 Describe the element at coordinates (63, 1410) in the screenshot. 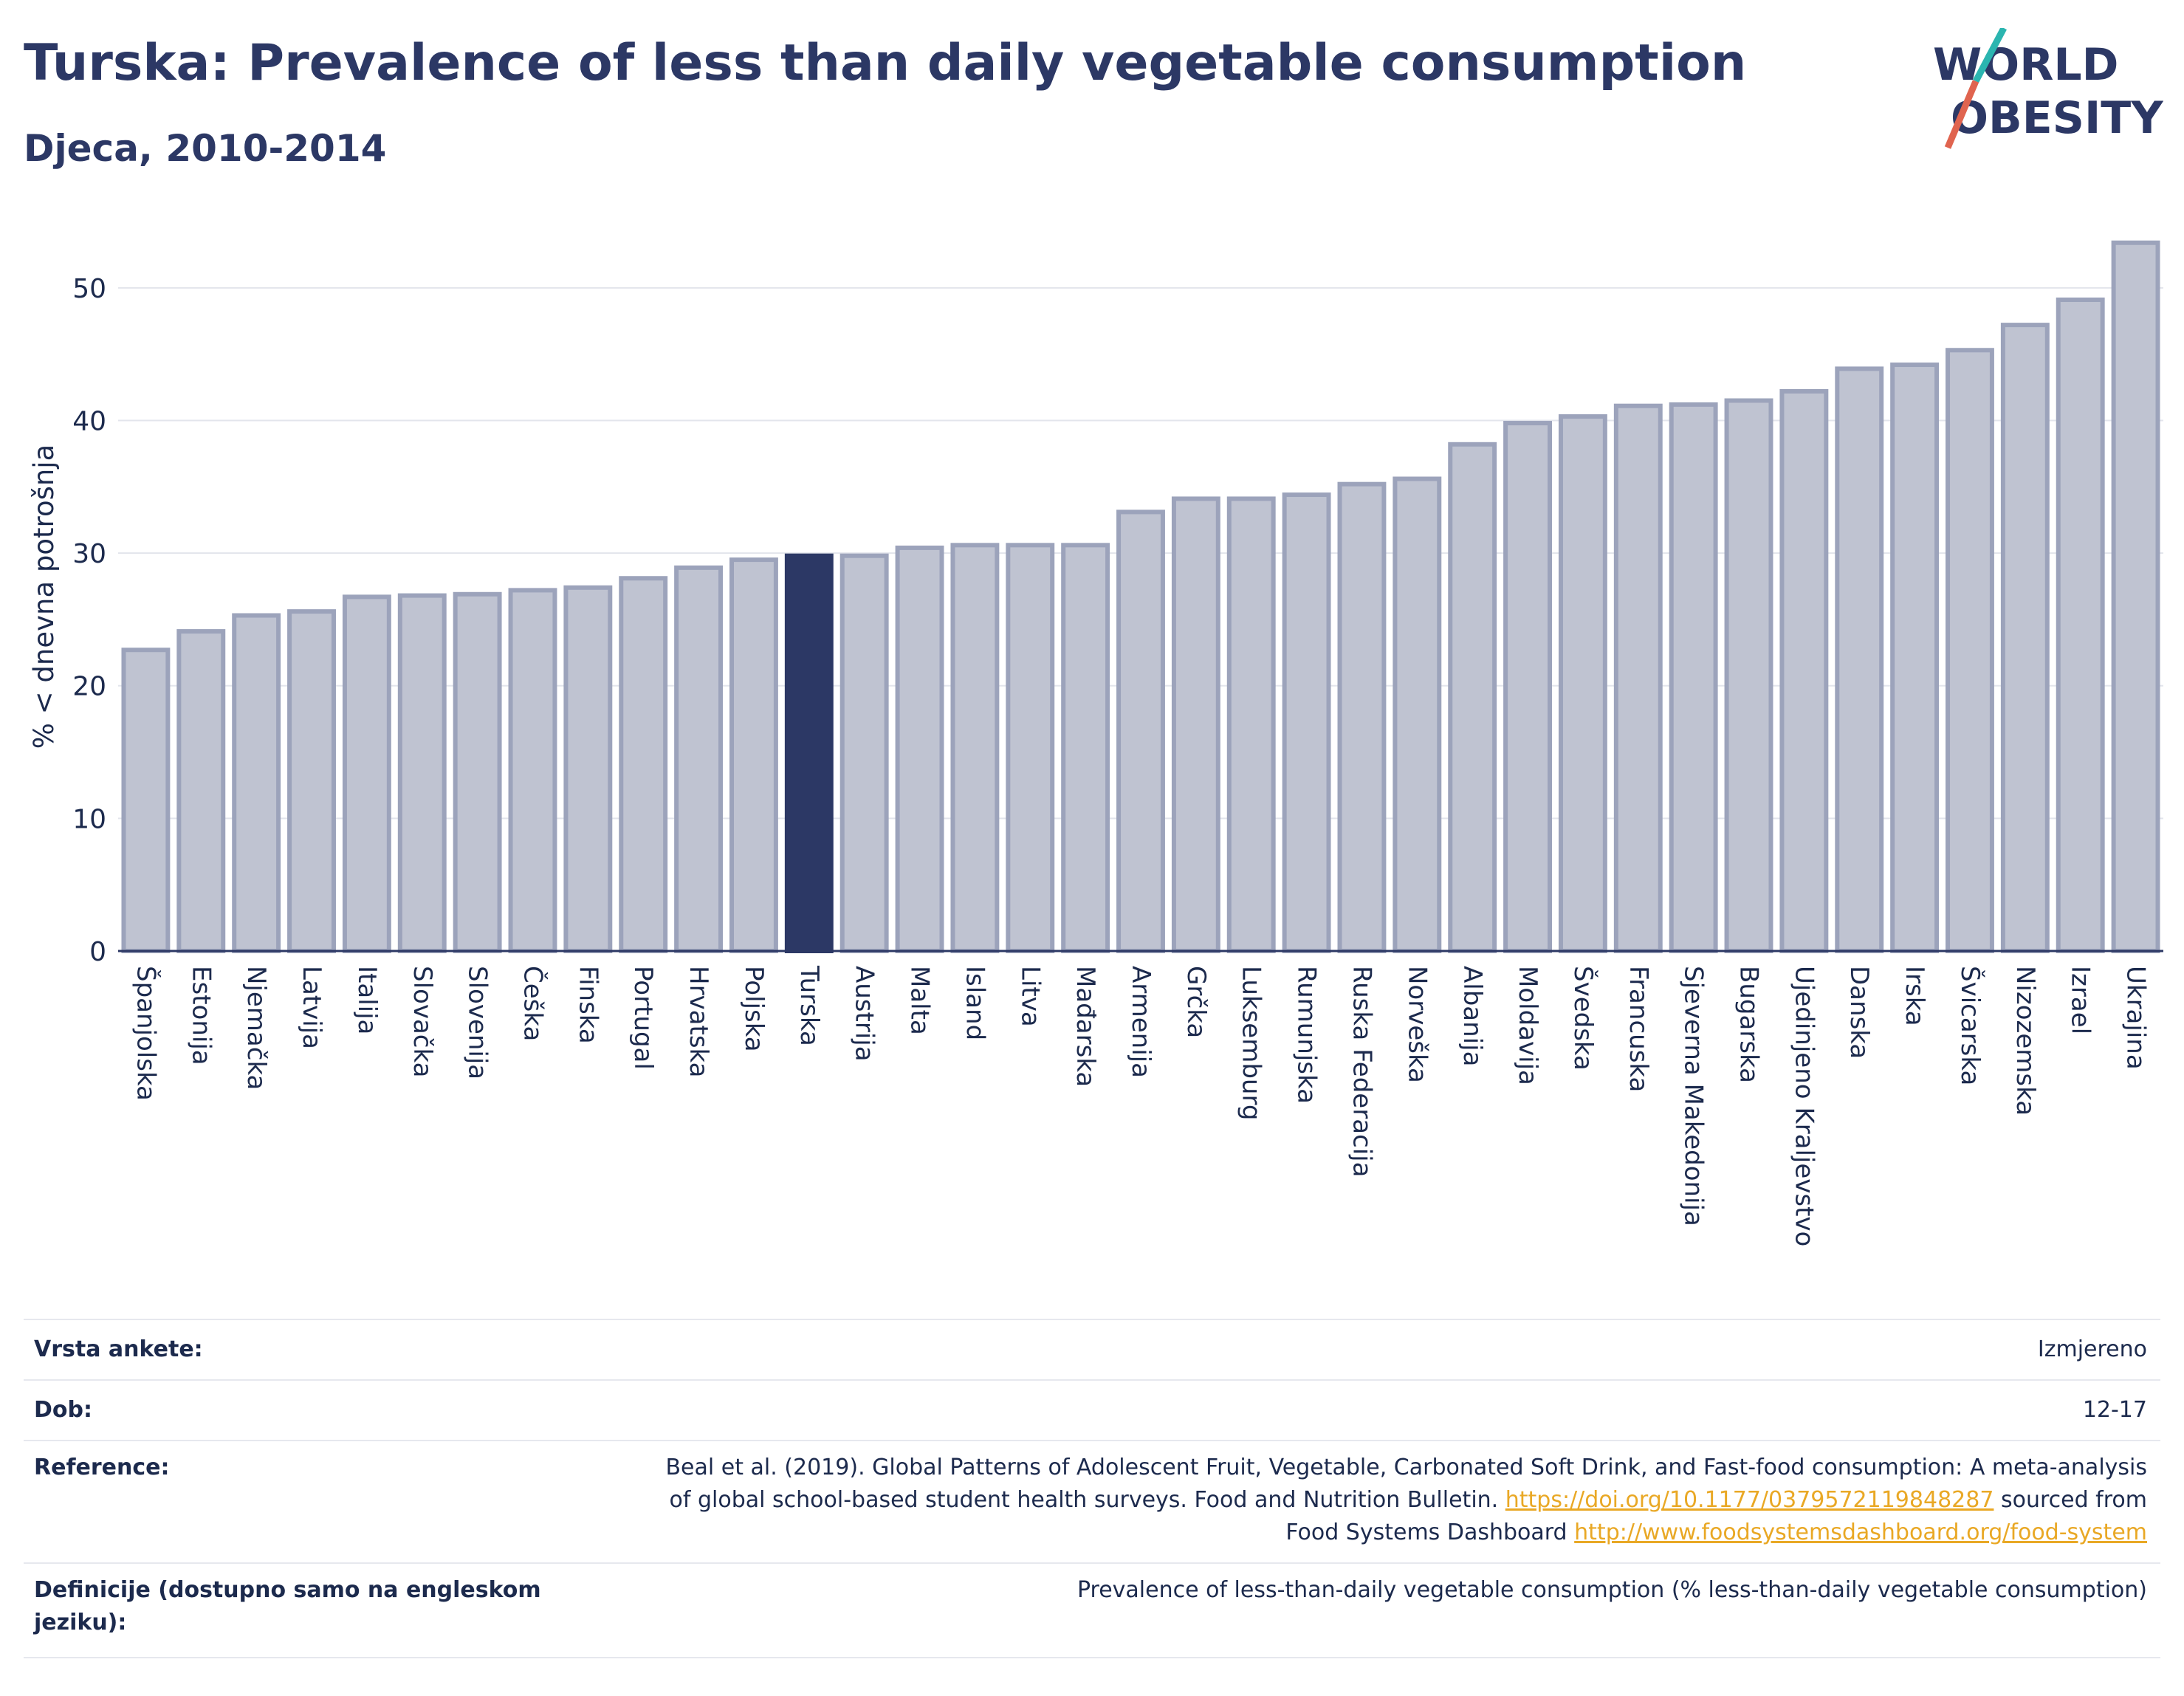

I see `age-label: Dob:` at that location.